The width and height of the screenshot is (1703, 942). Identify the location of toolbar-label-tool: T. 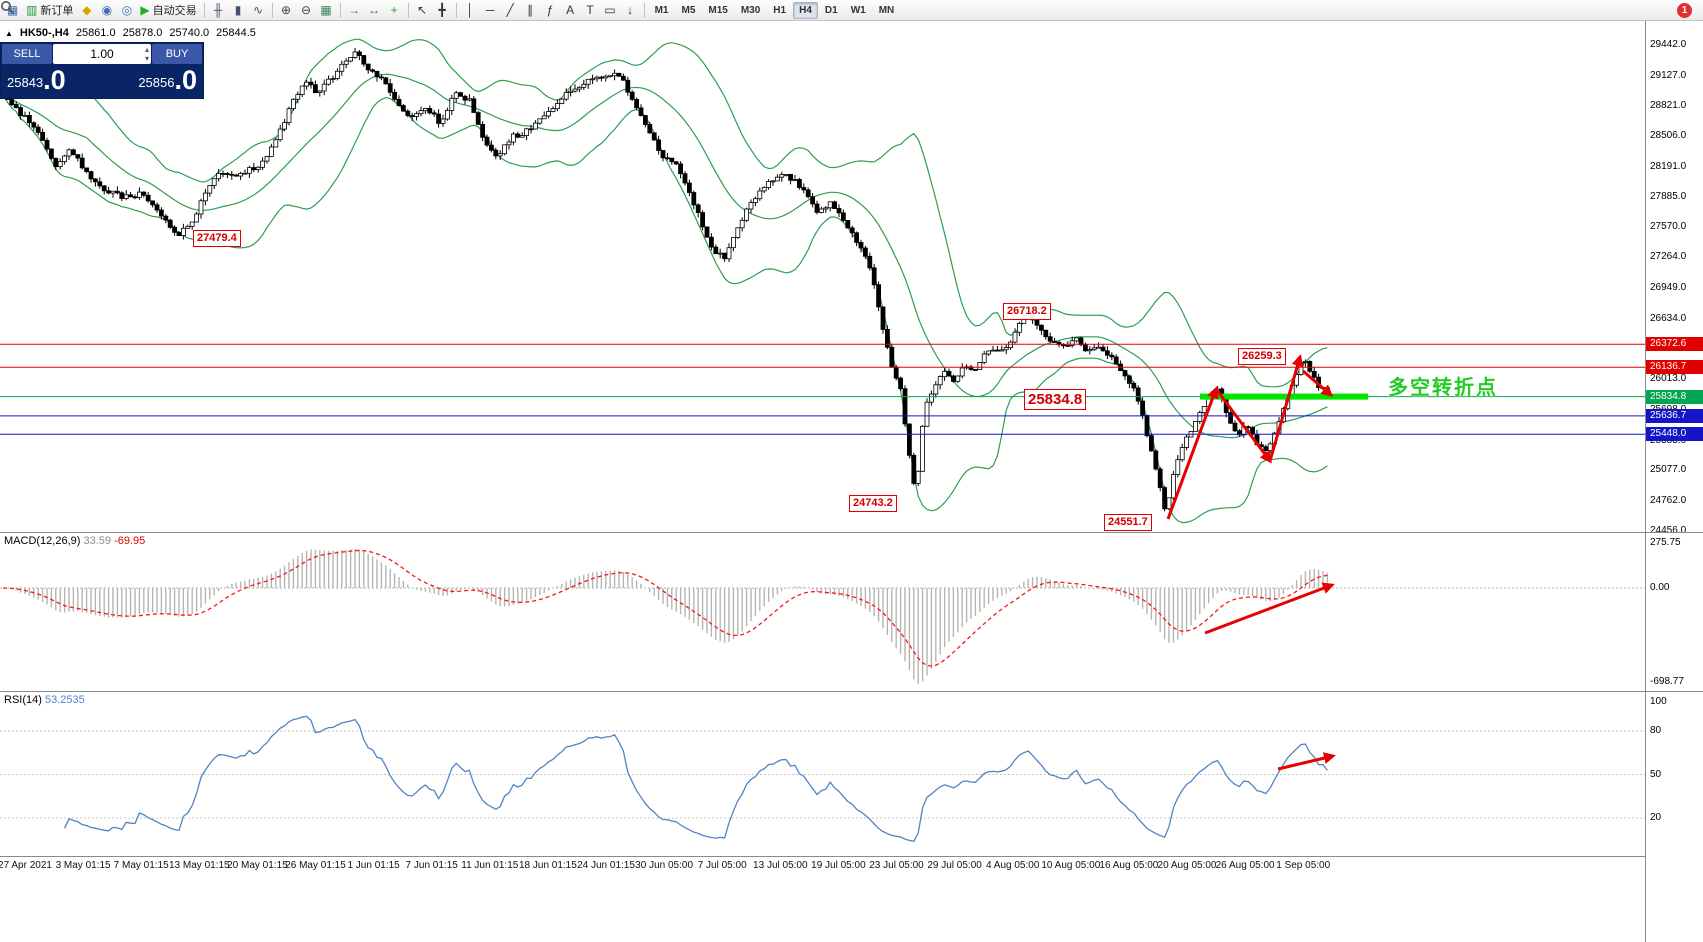
(590, 10).